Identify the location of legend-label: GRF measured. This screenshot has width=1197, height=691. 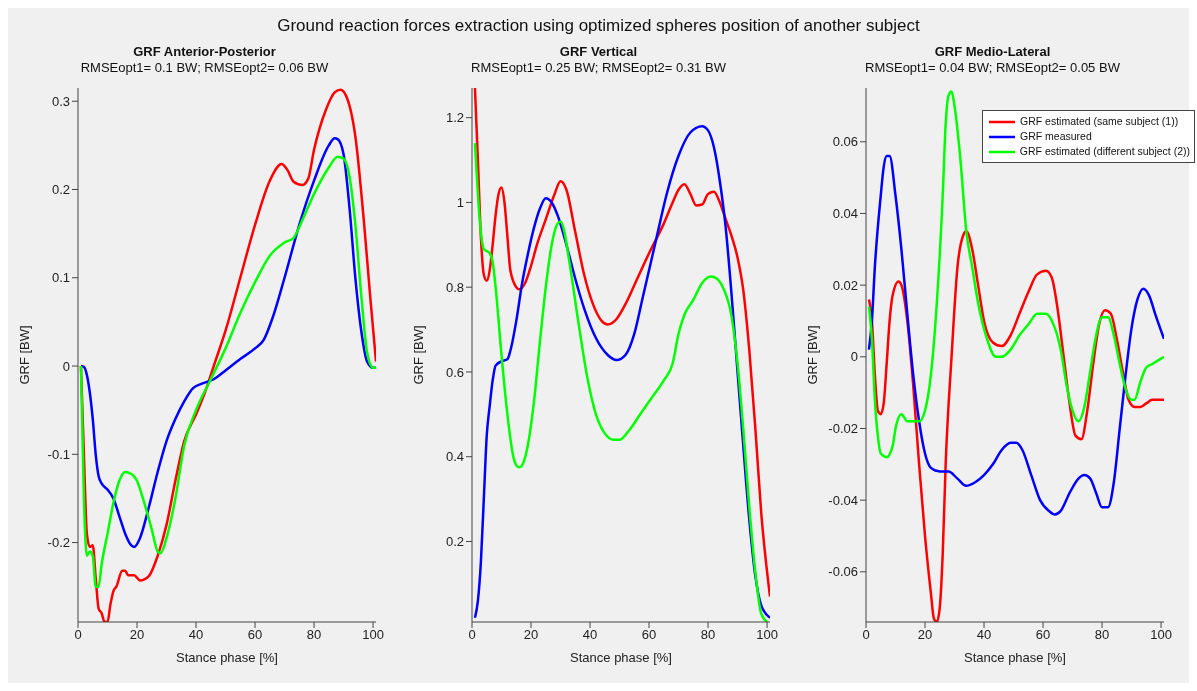
(1056, 136).